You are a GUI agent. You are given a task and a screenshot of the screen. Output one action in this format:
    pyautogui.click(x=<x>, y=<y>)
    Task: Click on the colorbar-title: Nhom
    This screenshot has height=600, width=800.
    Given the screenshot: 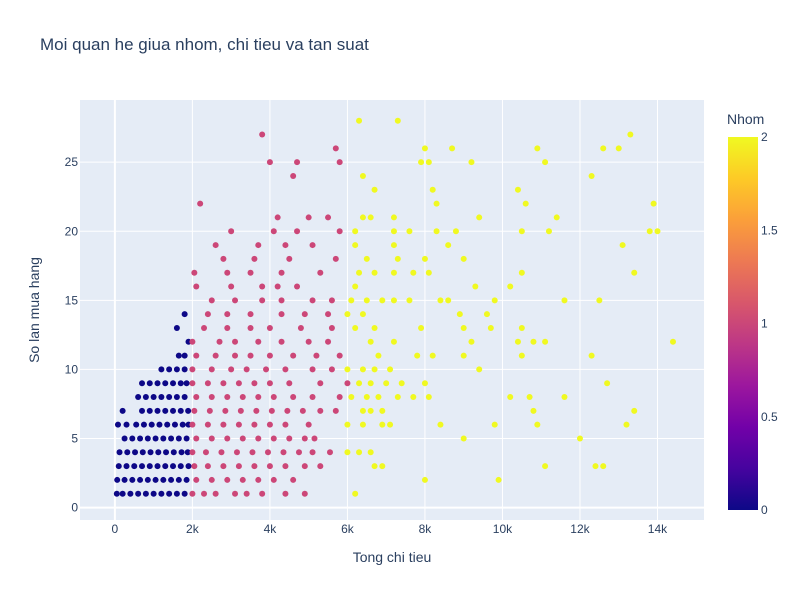 What is the action you would take?
    pyautogui.click(x=745, y=119)
    